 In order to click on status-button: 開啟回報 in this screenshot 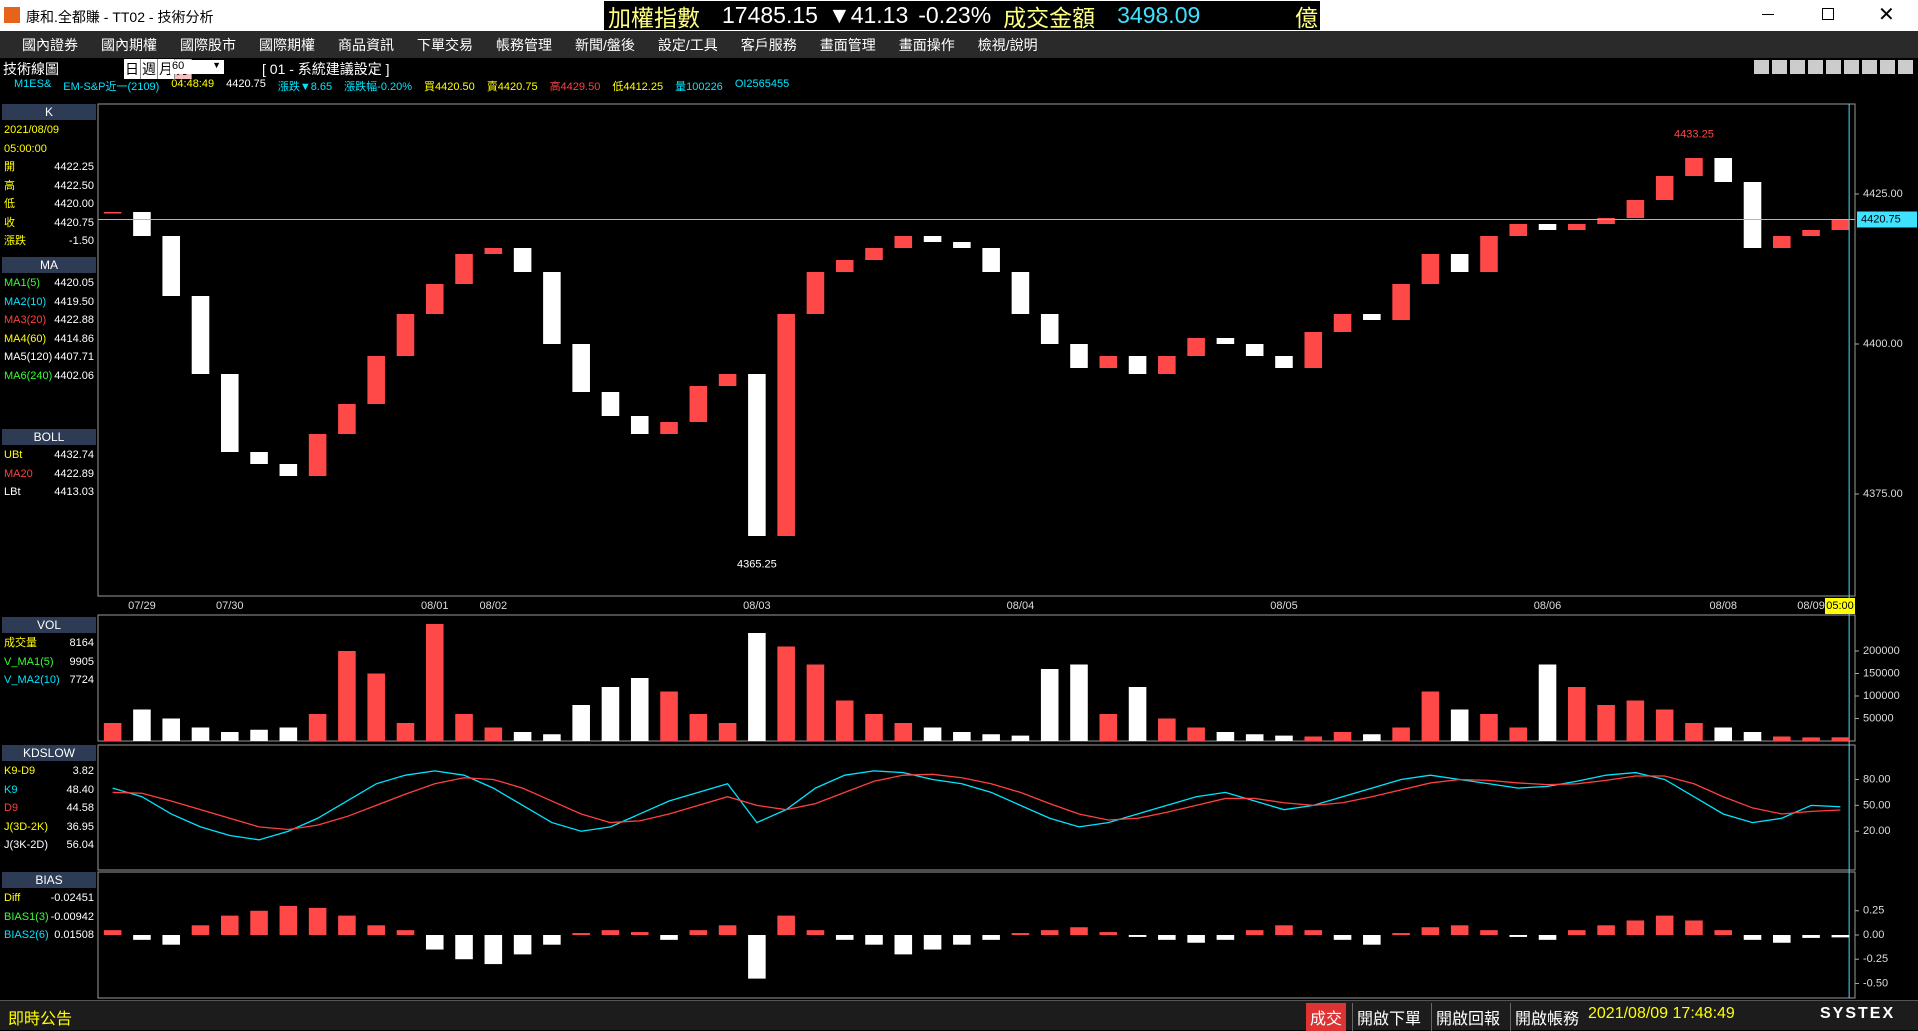, I will do `click(1467, 1017)`.